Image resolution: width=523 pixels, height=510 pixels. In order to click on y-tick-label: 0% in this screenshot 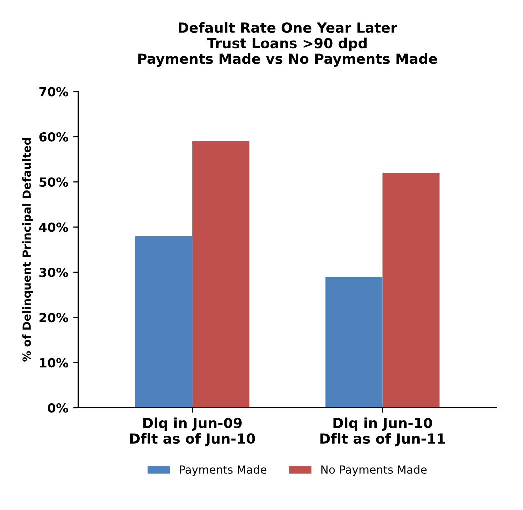, I will do `click(58, 408)`.